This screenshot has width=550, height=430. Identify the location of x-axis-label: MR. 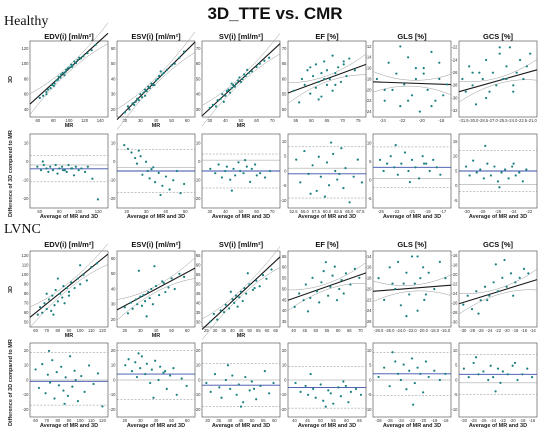
(69, 126).